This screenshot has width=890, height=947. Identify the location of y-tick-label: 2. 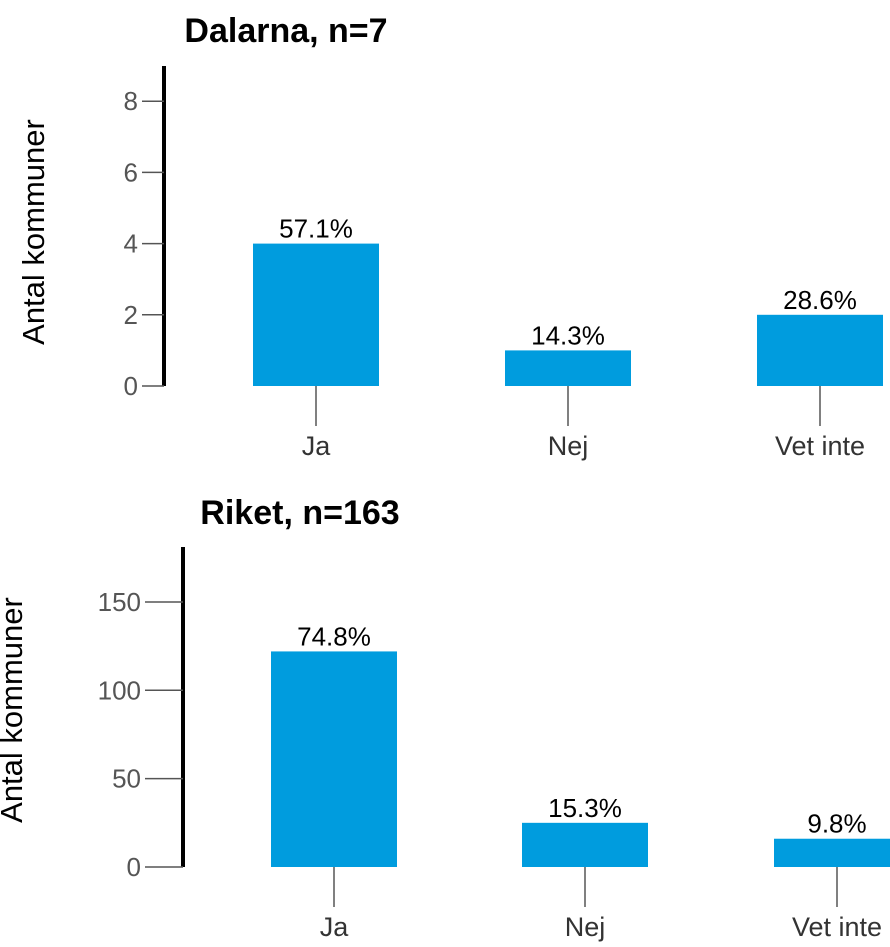
(131, 315).